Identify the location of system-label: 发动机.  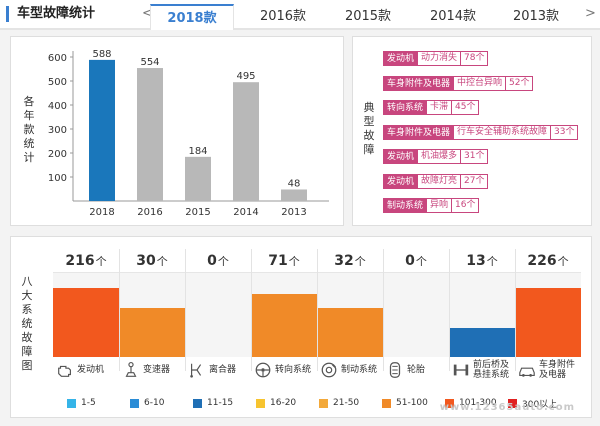
(86, 370).